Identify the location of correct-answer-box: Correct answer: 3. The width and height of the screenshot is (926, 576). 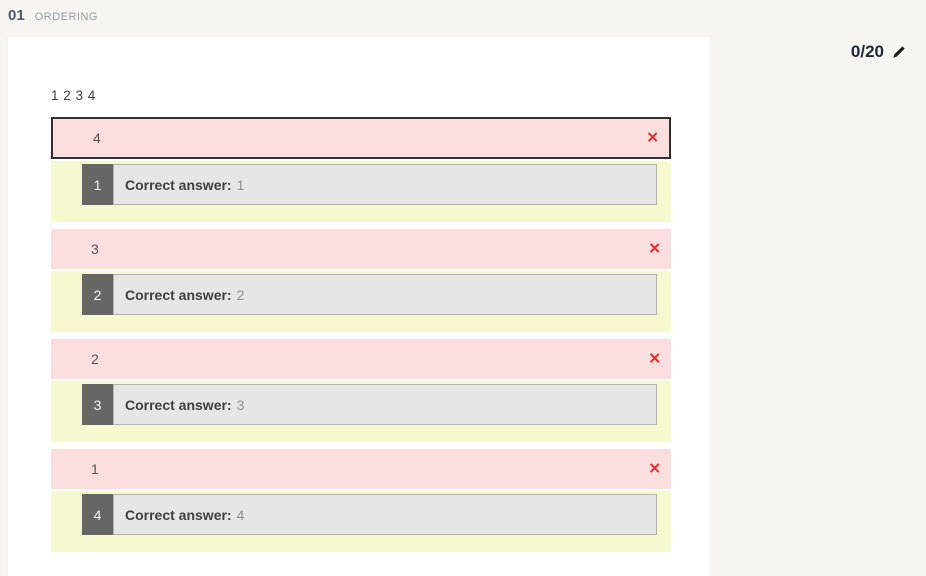
(385, 404).